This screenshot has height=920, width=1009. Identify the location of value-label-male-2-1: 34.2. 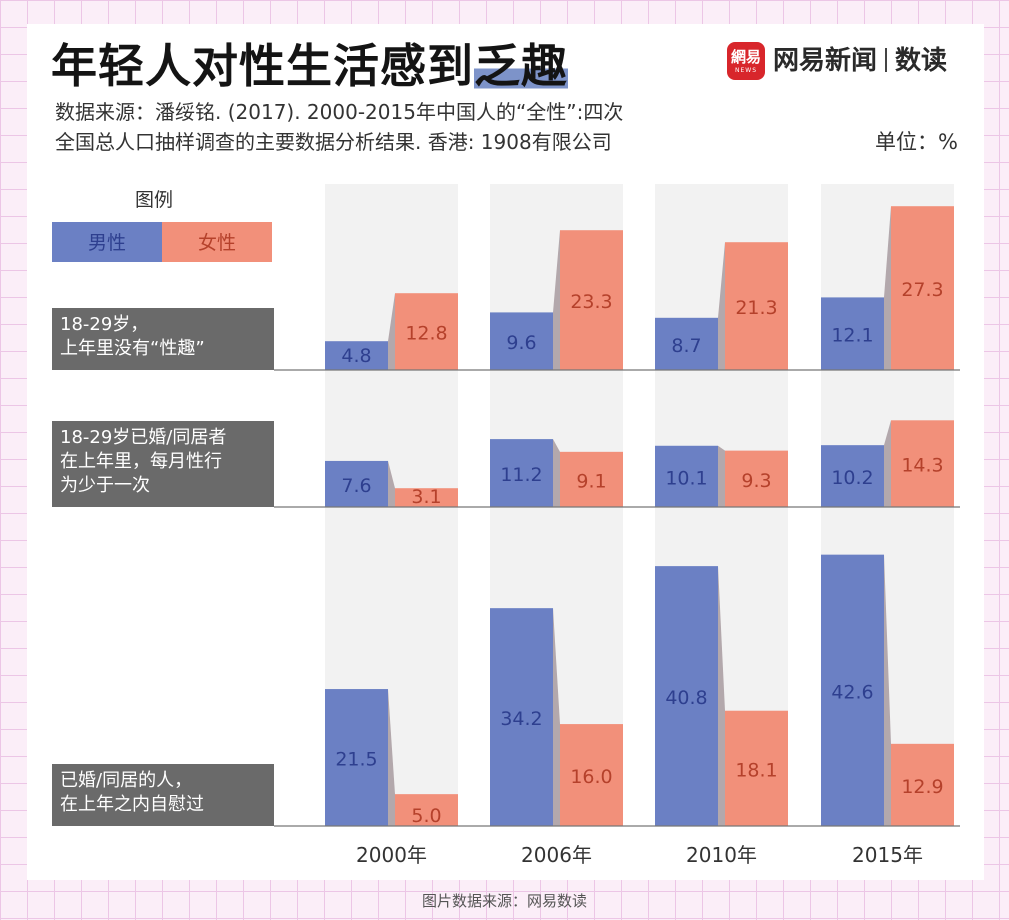
(521, 719).